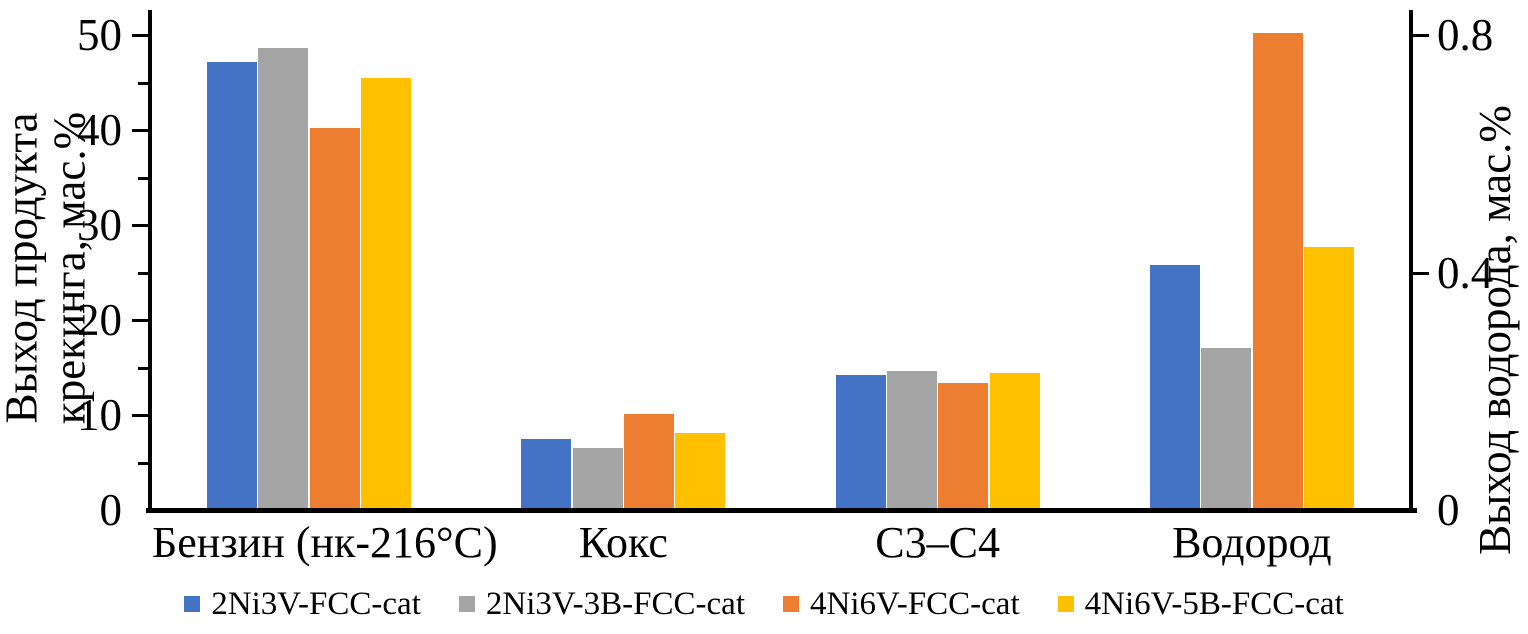  I want to click on left-axis-tick-label: 20, so click(99, 320).